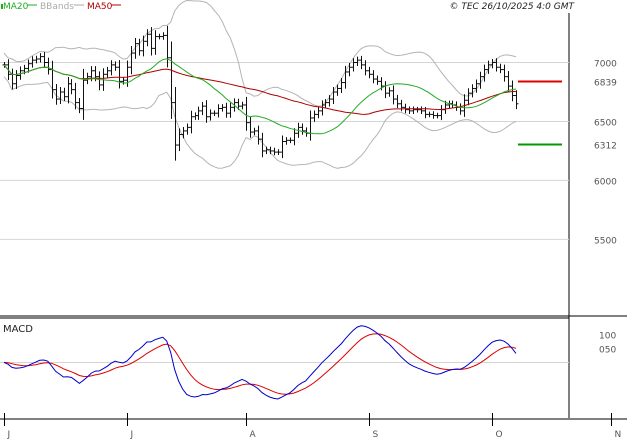  I want to click on macd-y-tick-label: 100, so click(607, 337).